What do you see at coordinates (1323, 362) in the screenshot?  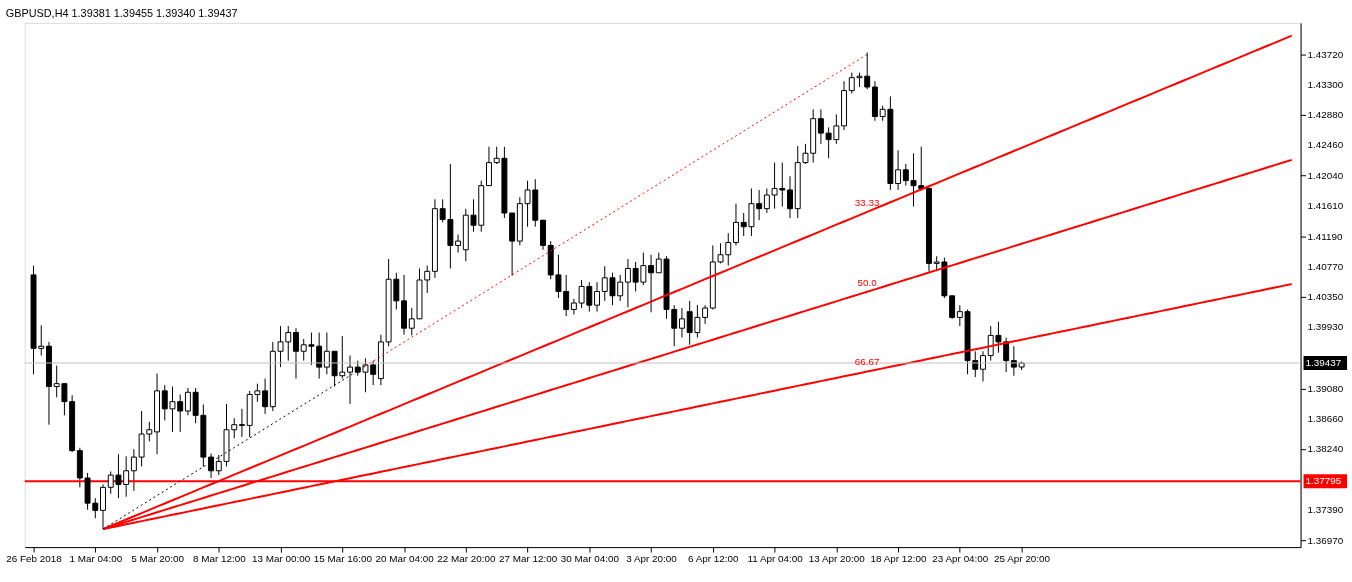 I see `ref-line-label: 1.39437` at bounding box center [1323, 362].